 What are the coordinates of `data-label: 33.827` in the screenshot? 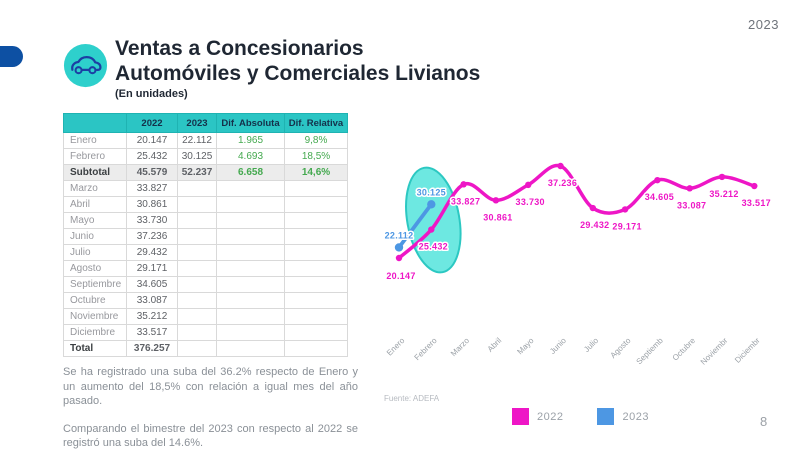 It's located at (465, 201).